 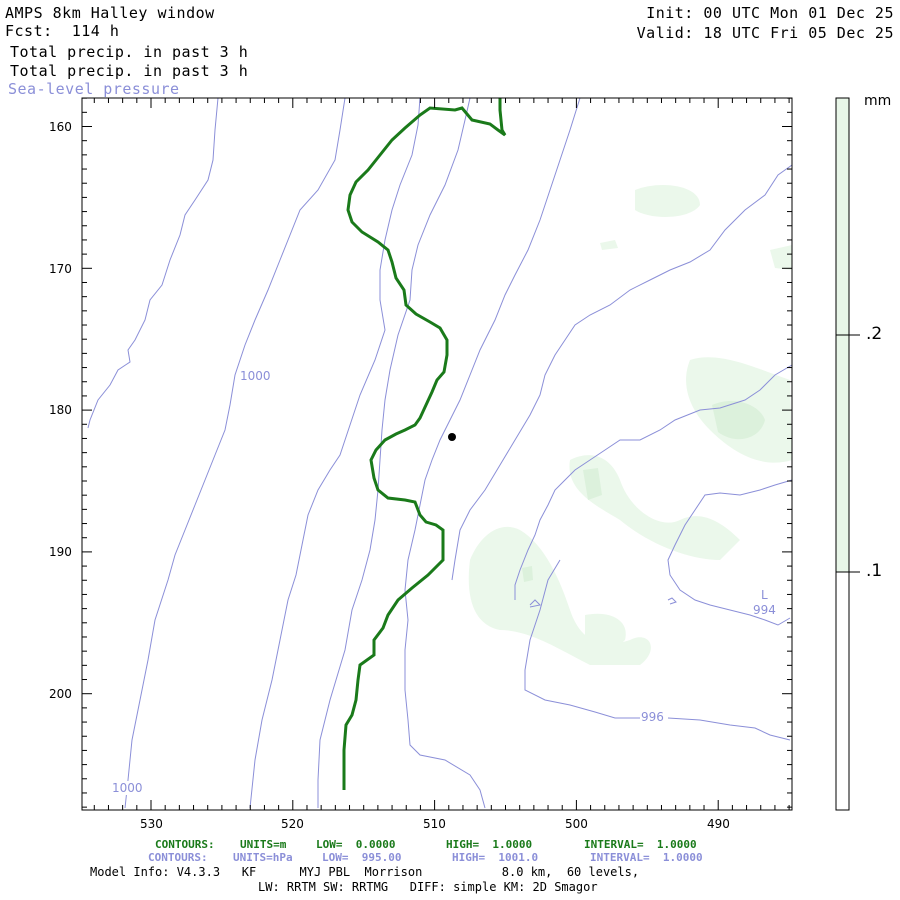 I want to click on footer-green-contours: CONTOURS:, so click(x=185, y=844).